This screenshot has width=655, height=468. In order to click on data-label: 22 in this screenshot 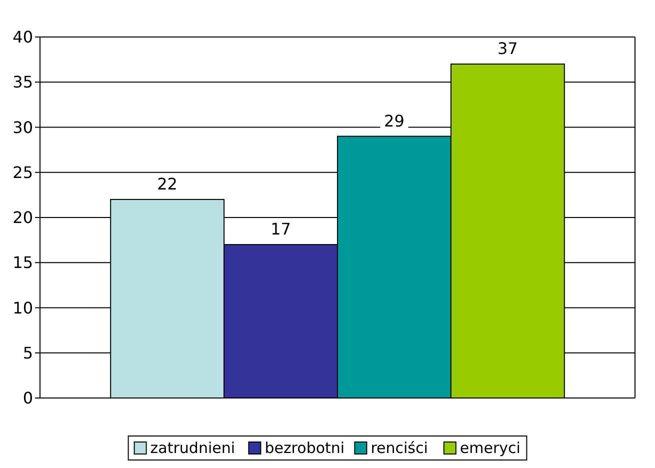, I will do `click(167, 184)`.